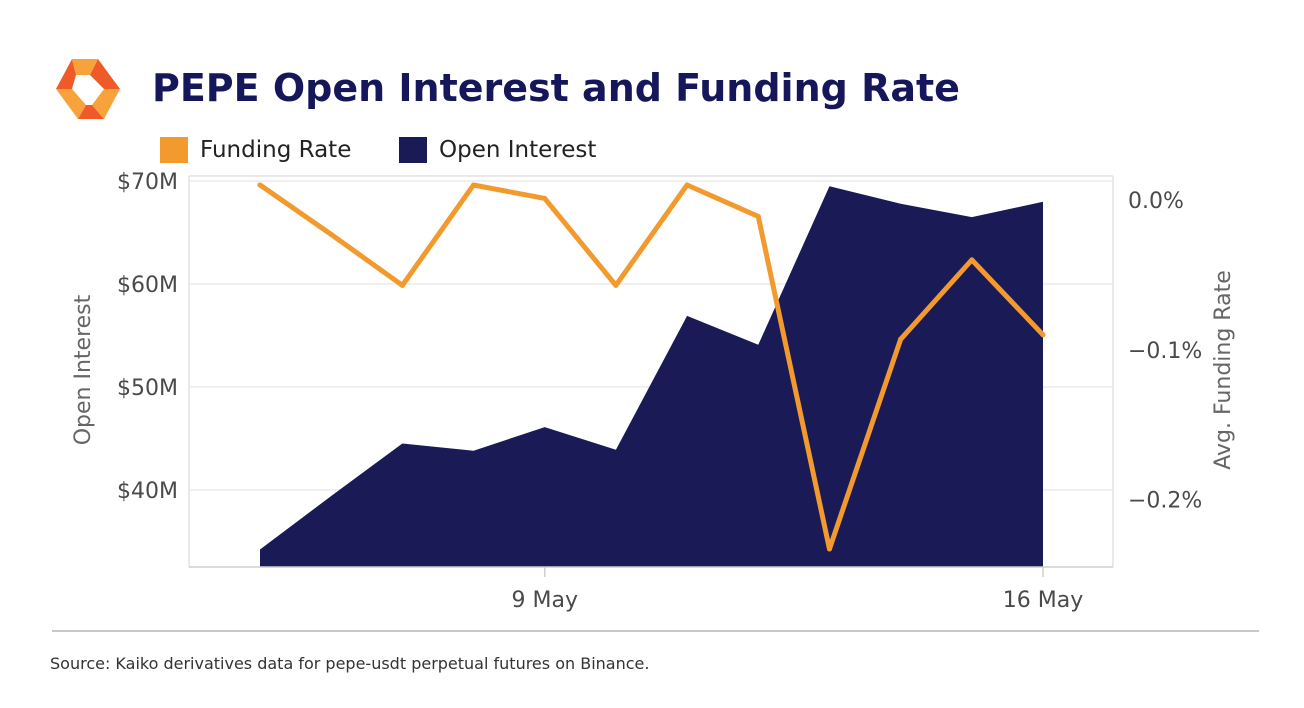  I want to click on legend-item-open-interest: Open Interest, so click(497, 150).